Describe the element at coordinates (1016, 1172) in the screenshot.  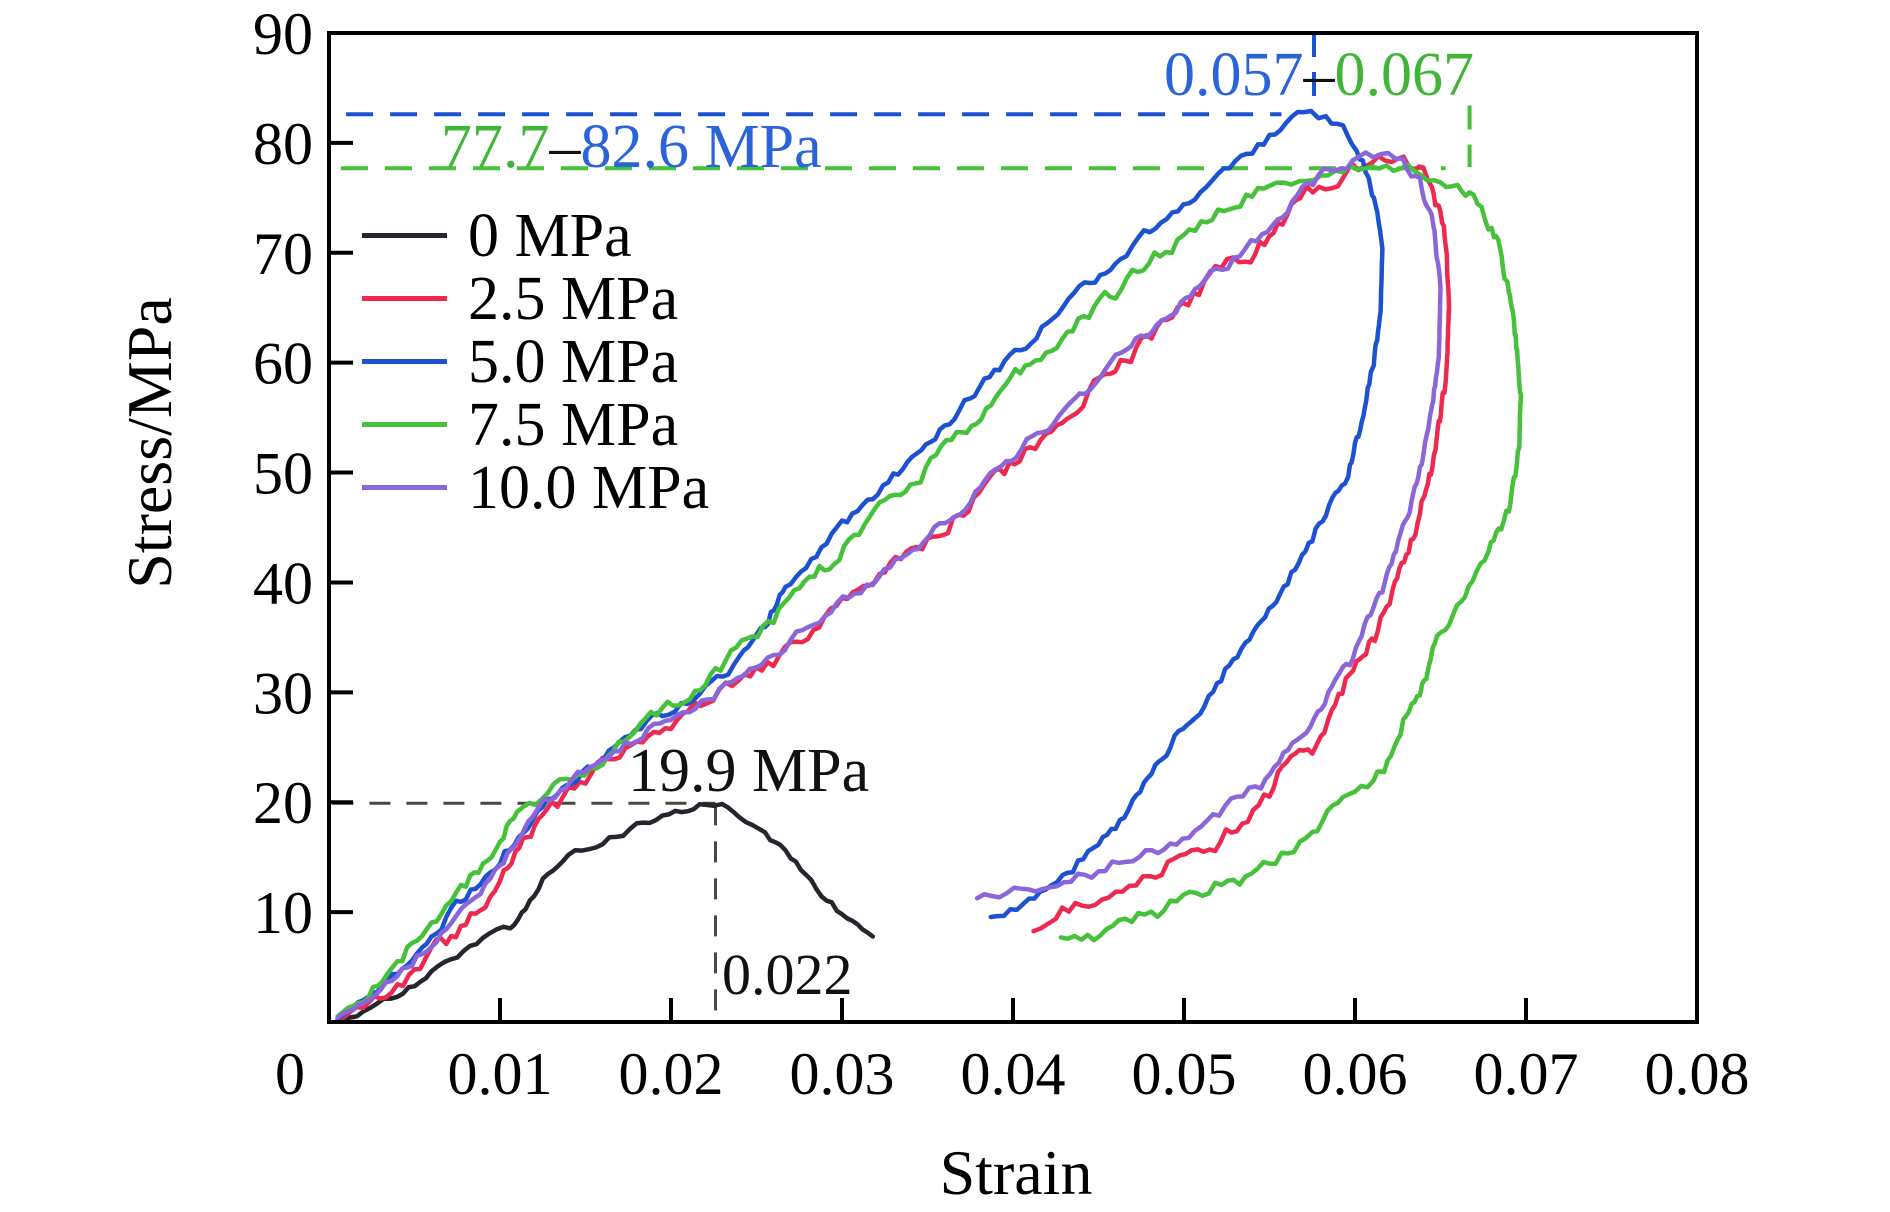
I see `x-axis-title: Strain` at that location.